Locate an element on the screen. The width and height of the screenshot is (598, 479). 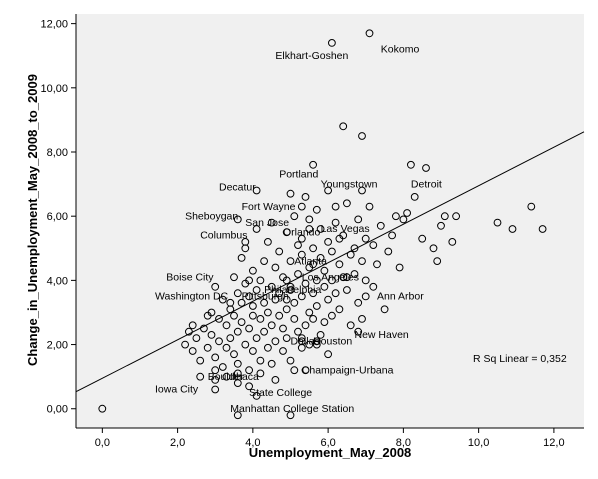
point-label: Iowa City is located at coordinates (177, 390).